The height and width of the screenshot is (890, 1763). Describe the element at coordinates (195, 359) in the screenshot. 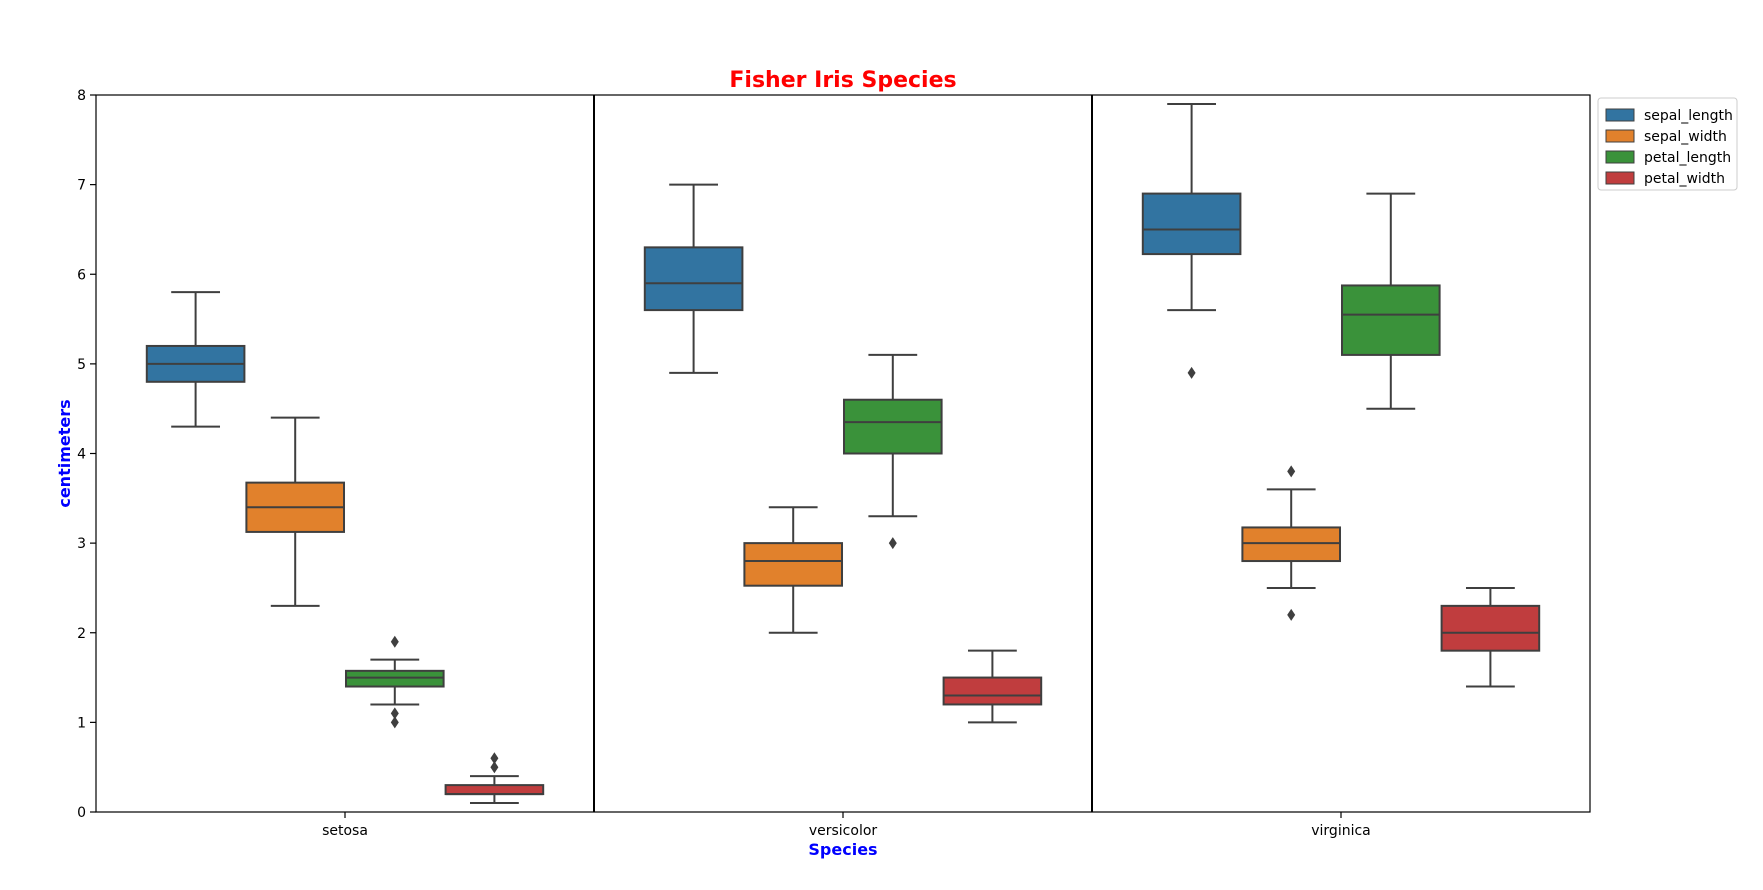

I see `box-sepal-length-setosa` at that location.